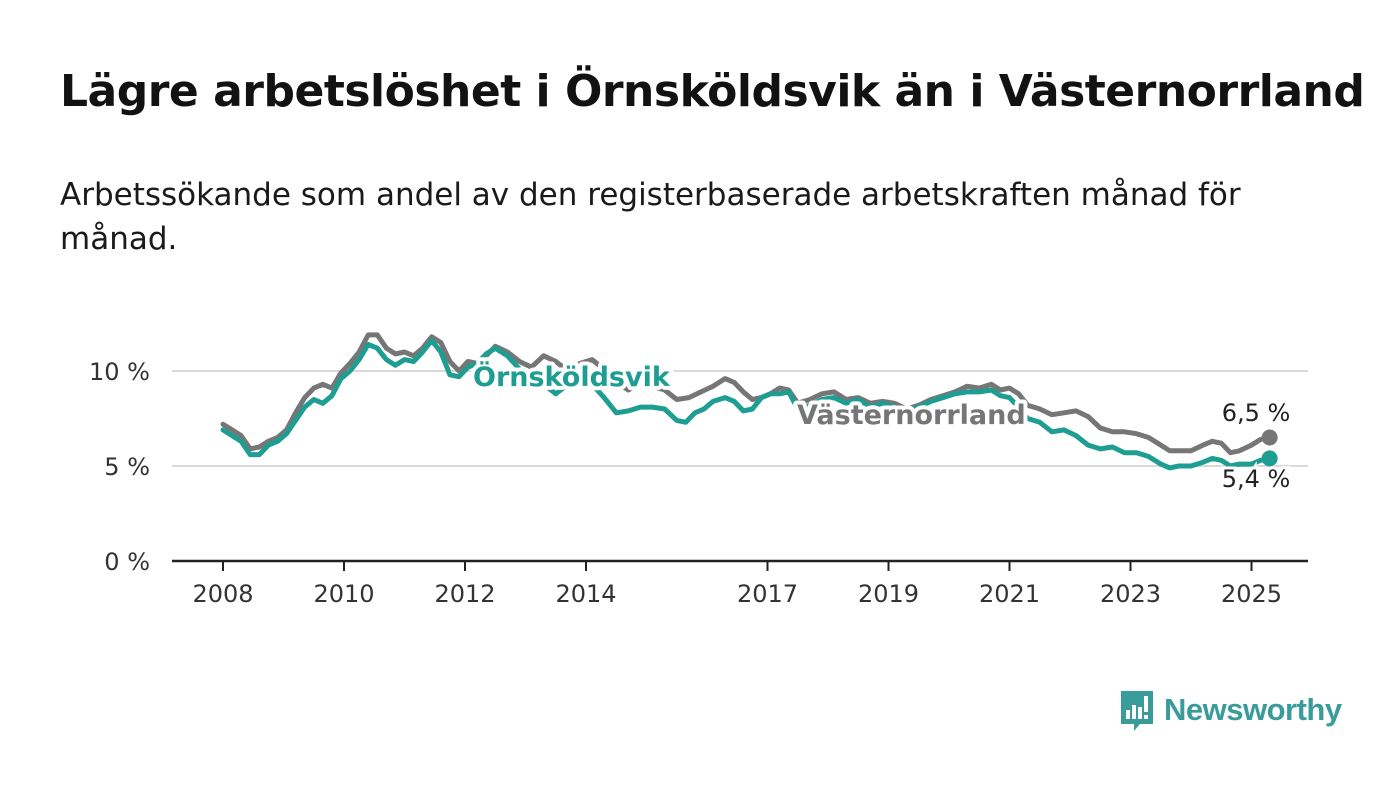 The image size is (1400, 794). What do you see at coordinates (127, 562) in the screenshot?
I see `y-tick-label: 0 %` at bounding box center [127, 562].